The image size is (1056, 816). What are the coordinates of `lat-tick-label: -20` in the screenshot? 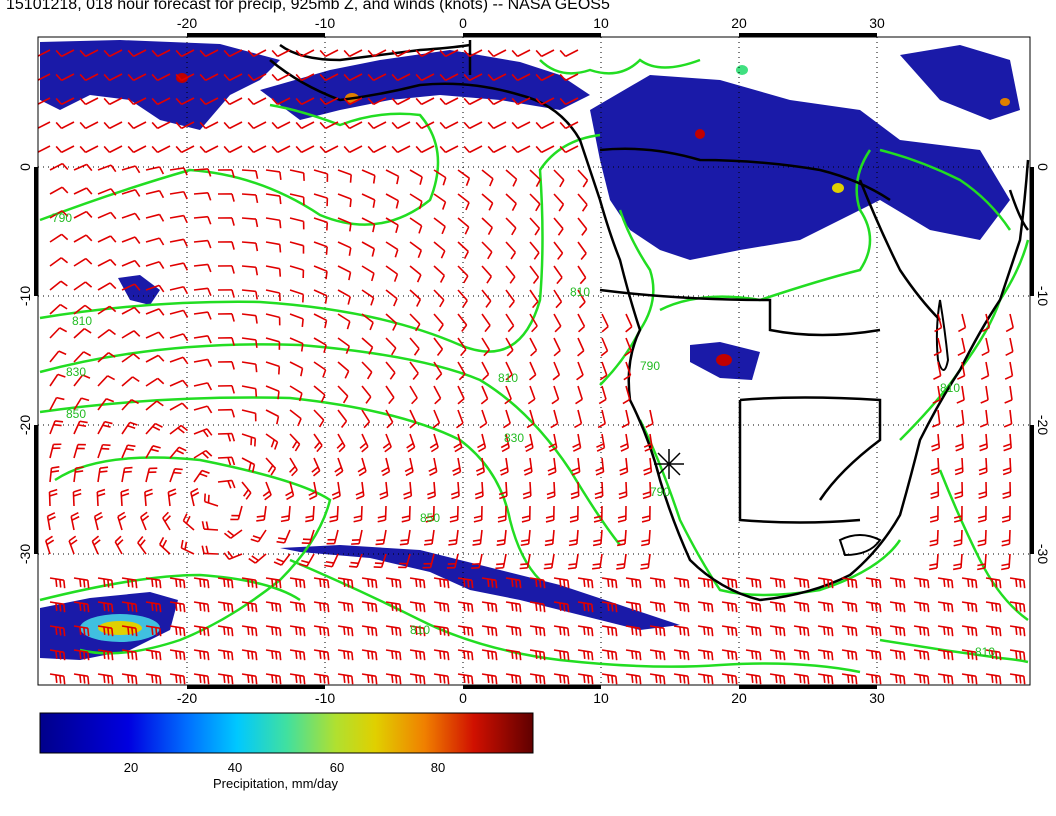 It's located at (25, 425).